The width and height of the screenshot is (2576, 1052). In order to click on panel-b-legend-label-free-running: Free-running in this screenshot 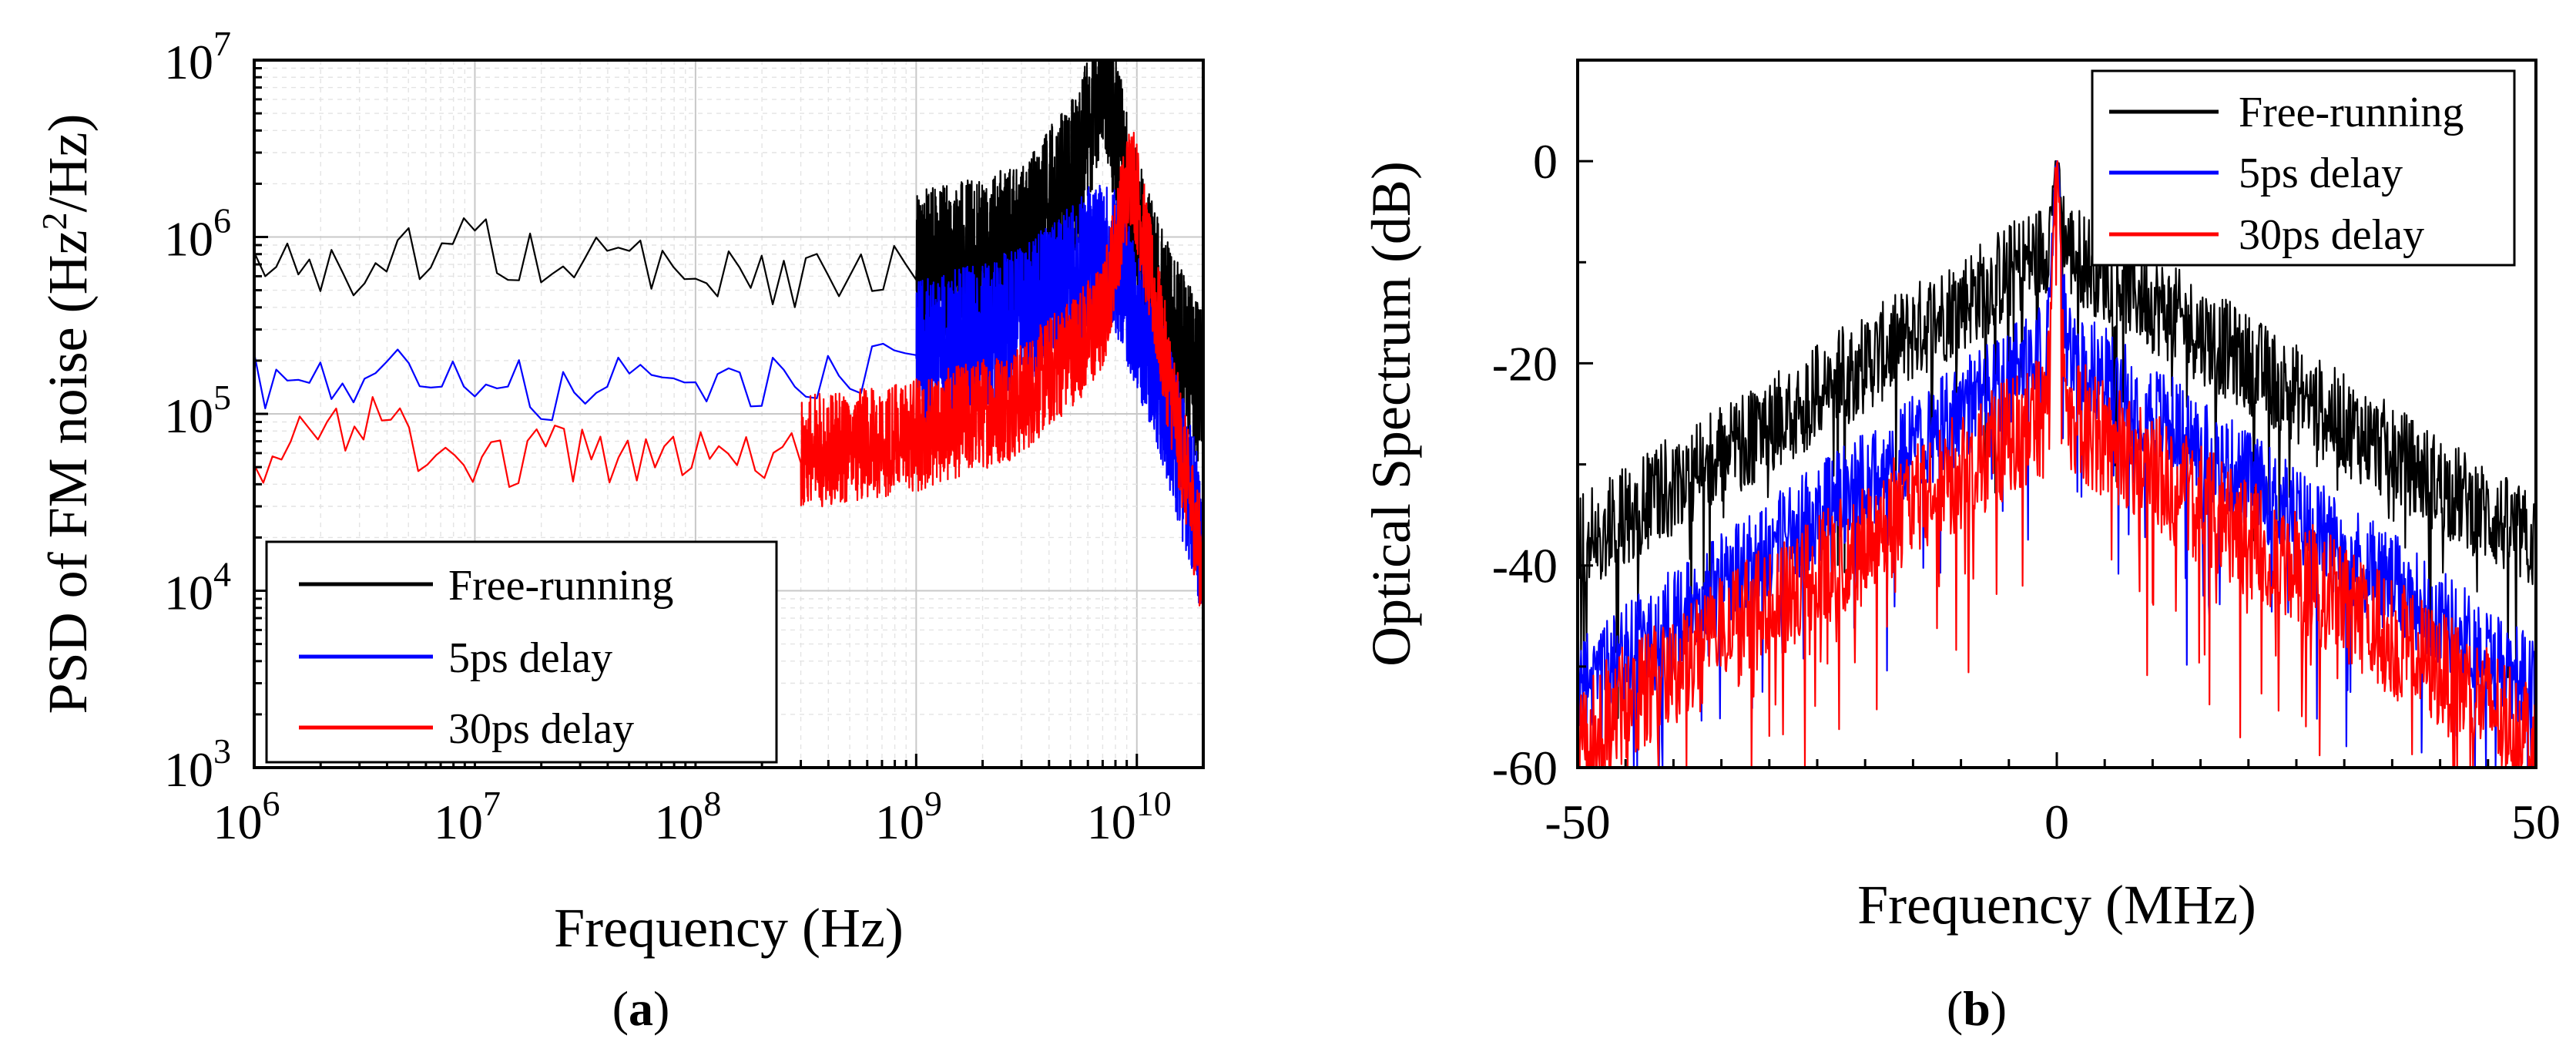, I will do `click(2351, 113)`.